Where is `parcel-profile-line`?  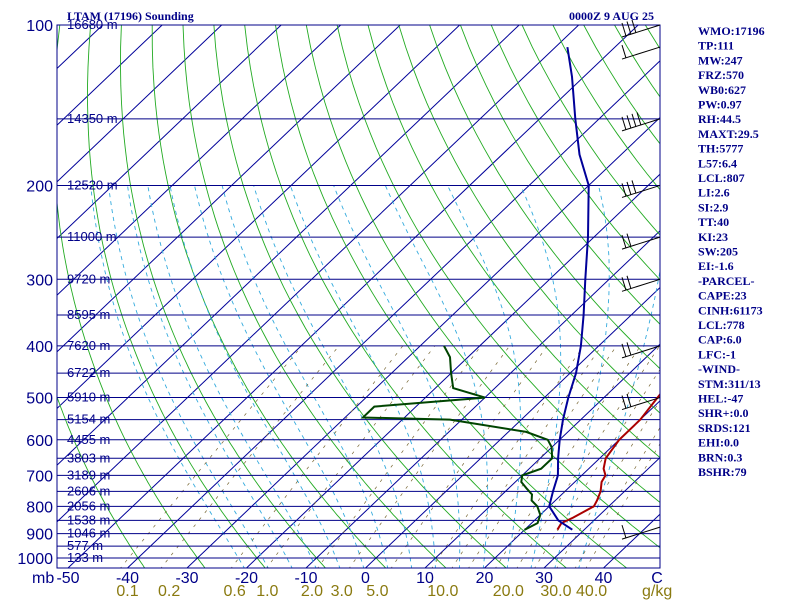
parcel-profile-line is located at coordinates (569, 288).